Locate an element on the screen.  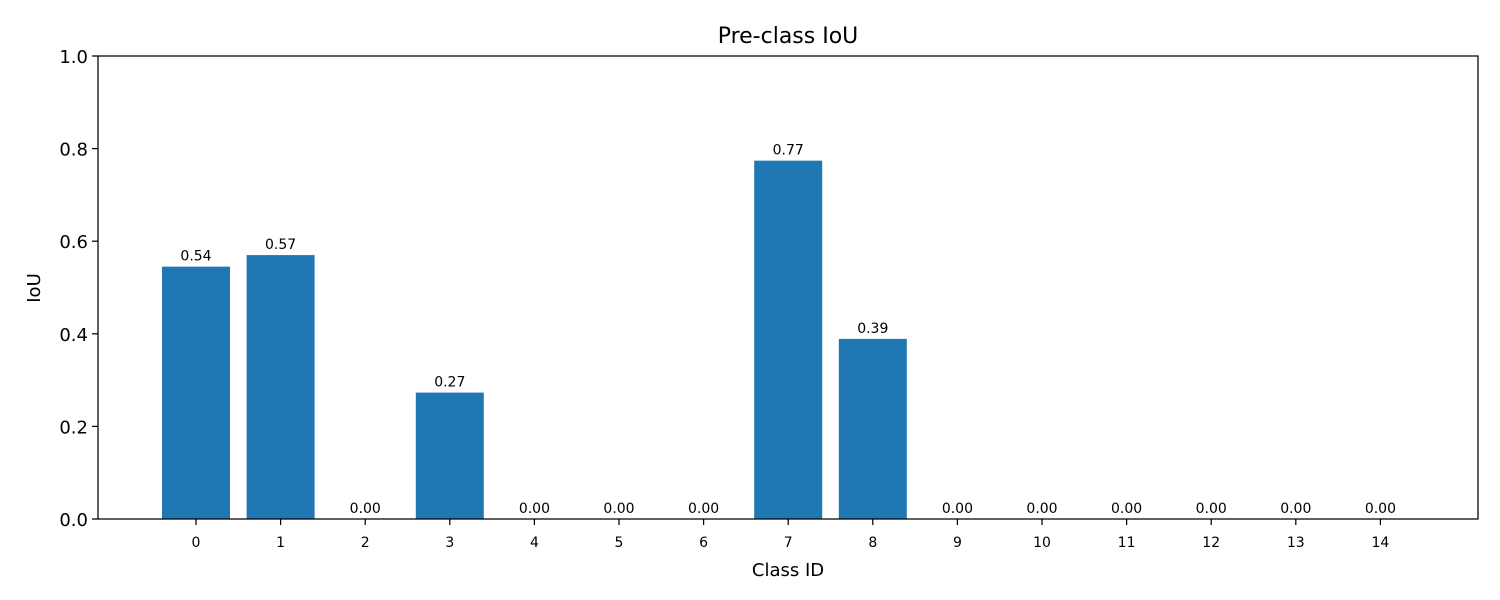
y-tick-label: 0.8 is located at coordinates (73, 150).